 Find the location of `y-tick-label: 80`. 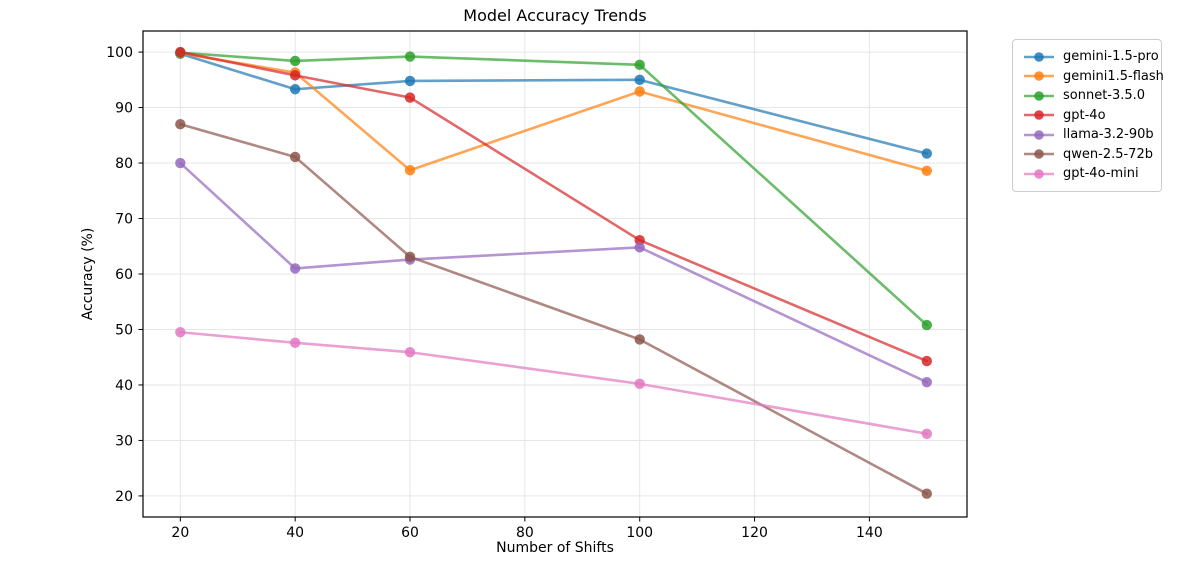

y-tick-label: 80 is located at coordinates (124, 164).